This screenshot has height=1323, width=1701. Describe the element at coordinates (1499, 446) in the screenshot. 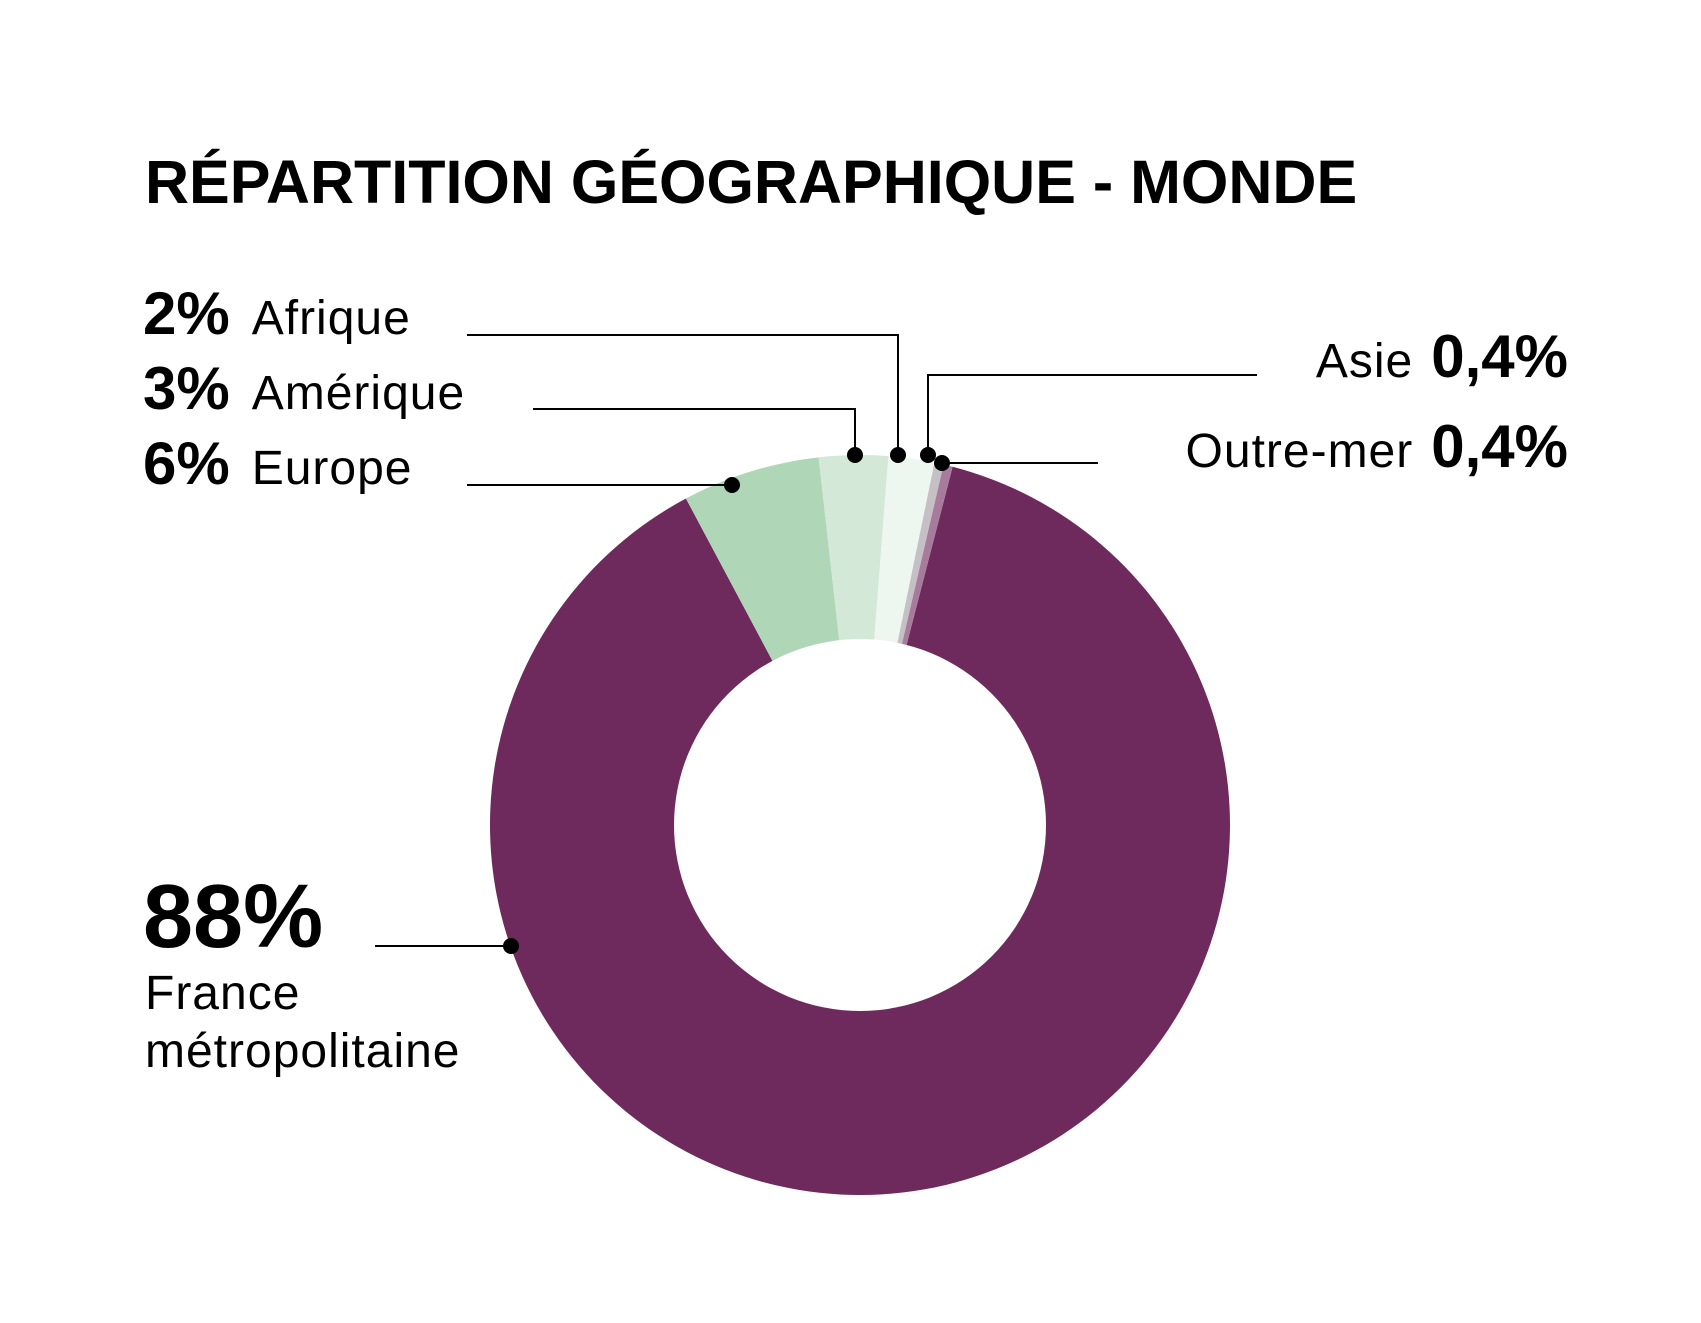

I see `value-label-outre-mer: 0,4%` at that location.